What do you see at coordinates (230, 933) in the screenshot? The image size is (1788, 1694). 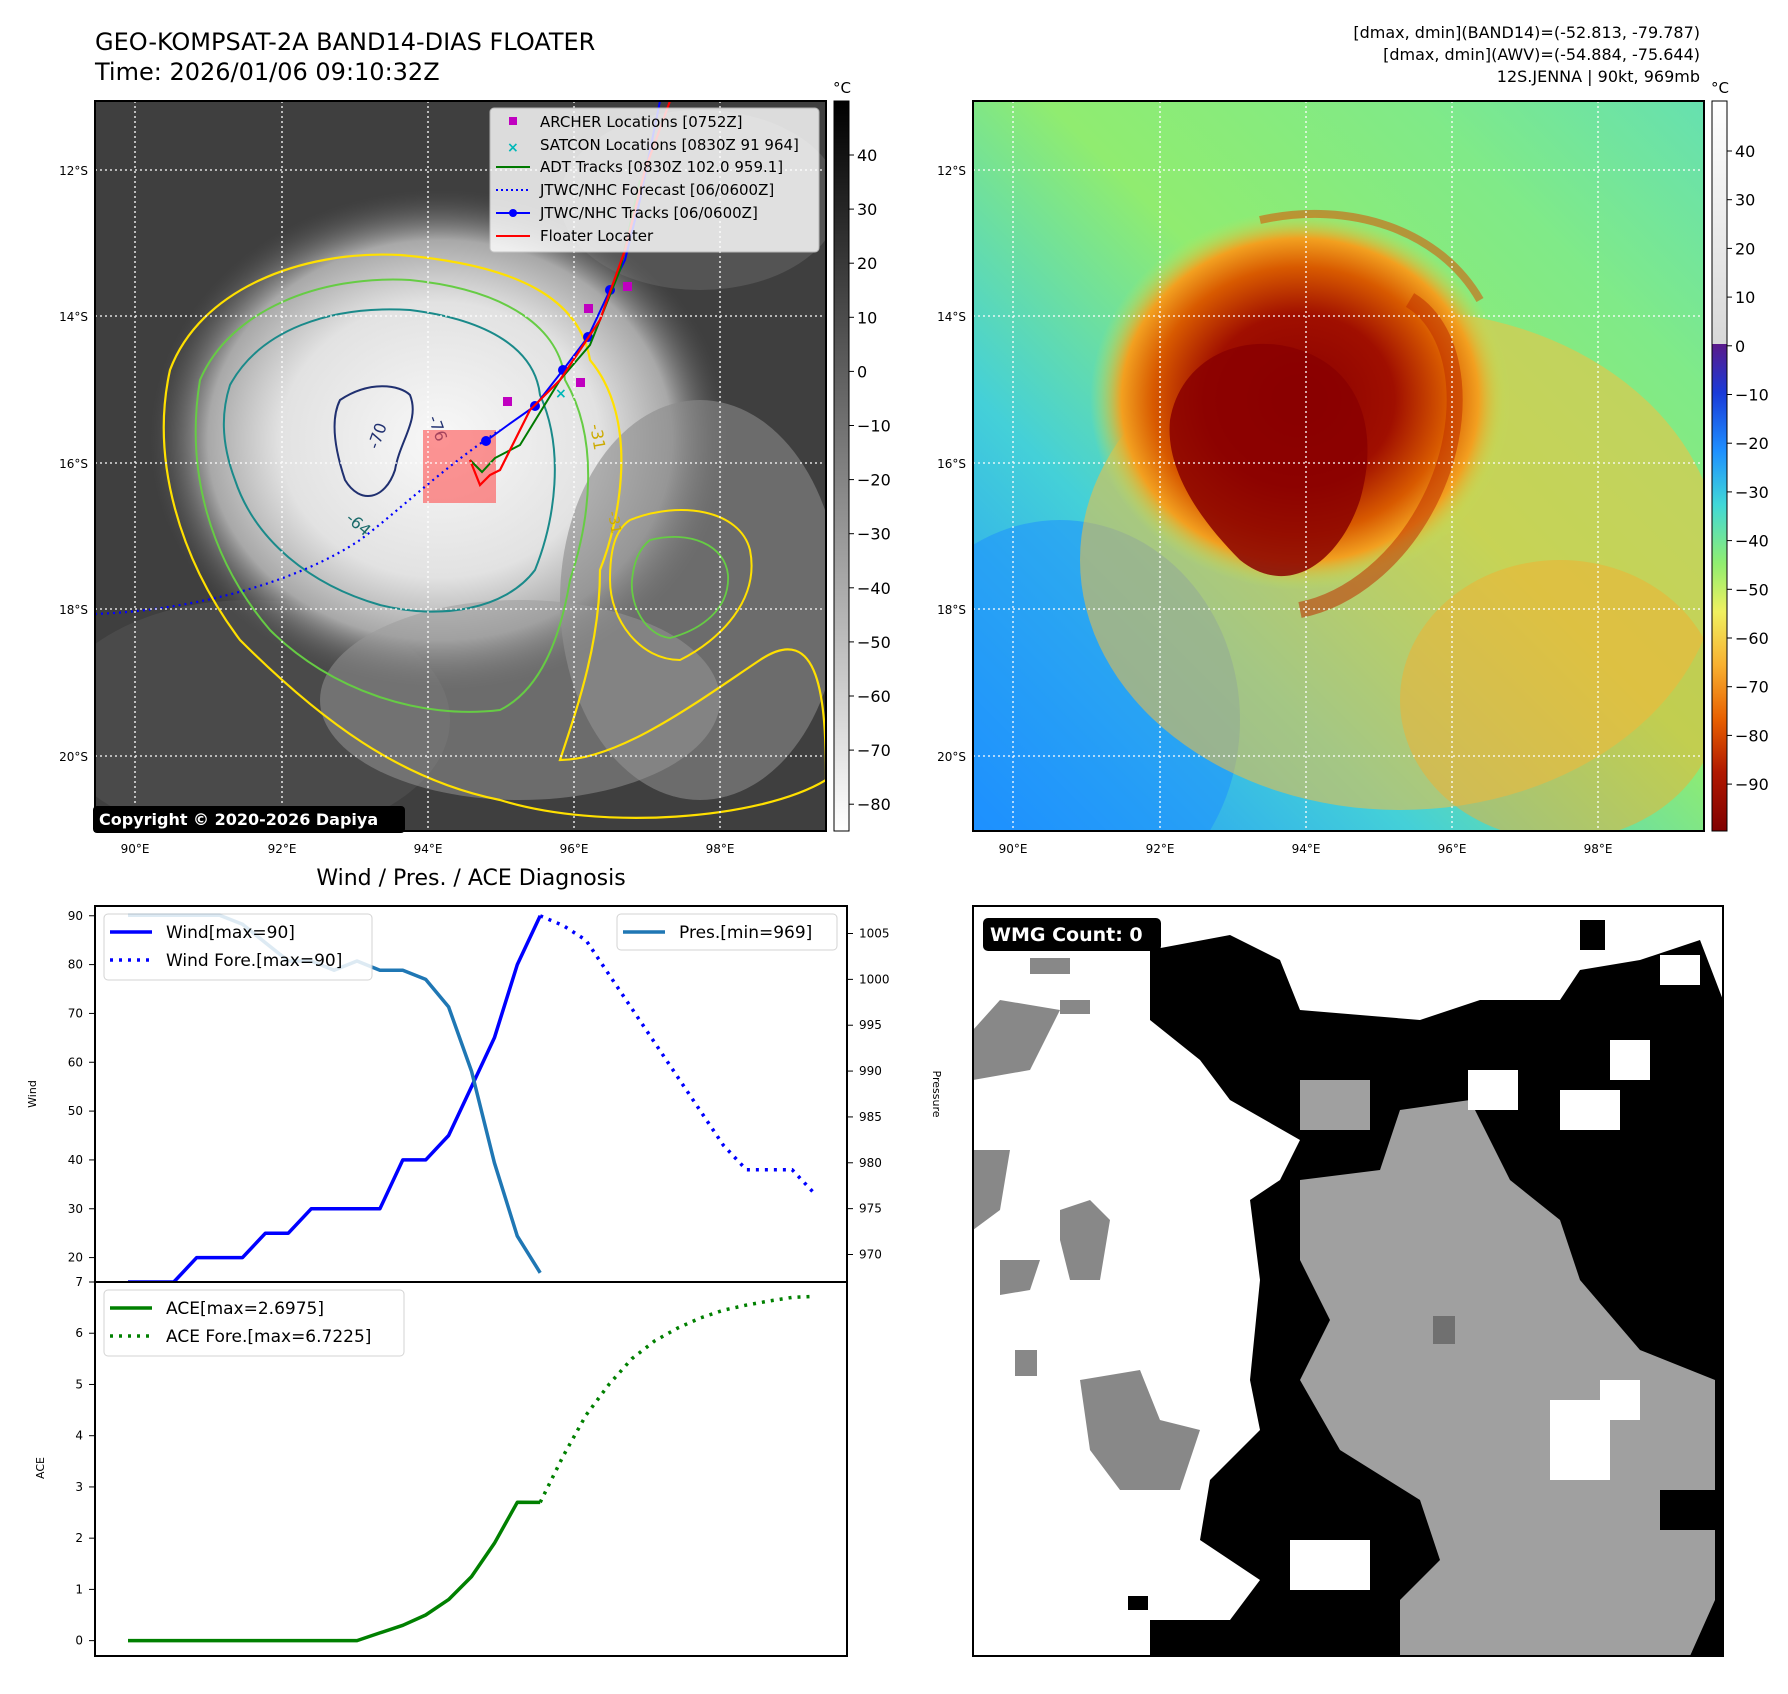 I see `legend-label-wind: Wind[max=90]` at bounding box center [230, 933].